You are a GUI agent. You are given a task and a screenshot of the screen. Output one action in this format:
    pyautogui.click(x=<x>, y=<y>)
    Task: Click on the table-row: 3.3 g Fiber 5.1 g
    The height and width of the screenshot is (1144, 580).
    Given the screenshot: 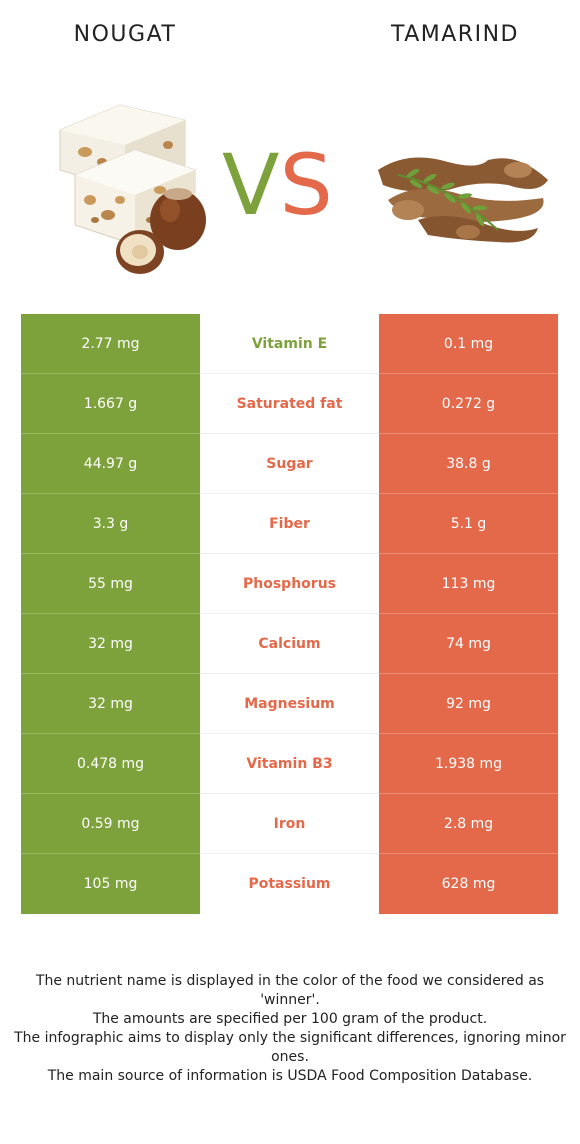 What is the action you would take?
    pyautogui.click(x=289, y=524)
    